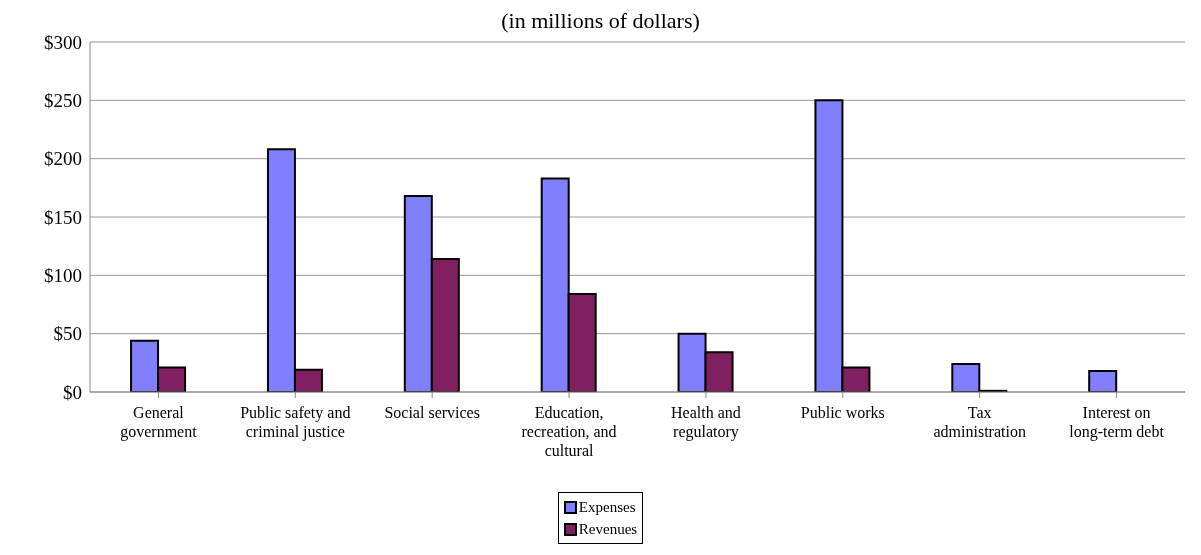  Describe the element at coordinates (569, 431) in the screenshot. I see `x-tick-label: Education, recreation, and cultural` at that location.